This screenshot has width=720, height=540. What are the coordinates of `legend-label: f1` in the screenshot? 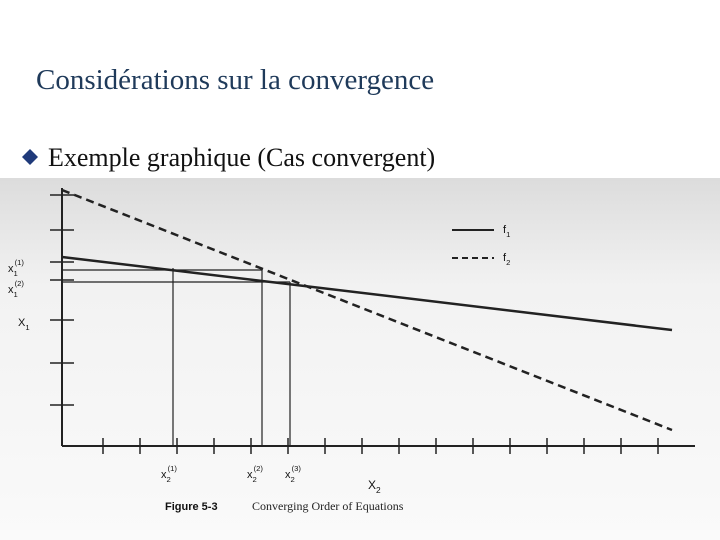 It's located at (506, 231).